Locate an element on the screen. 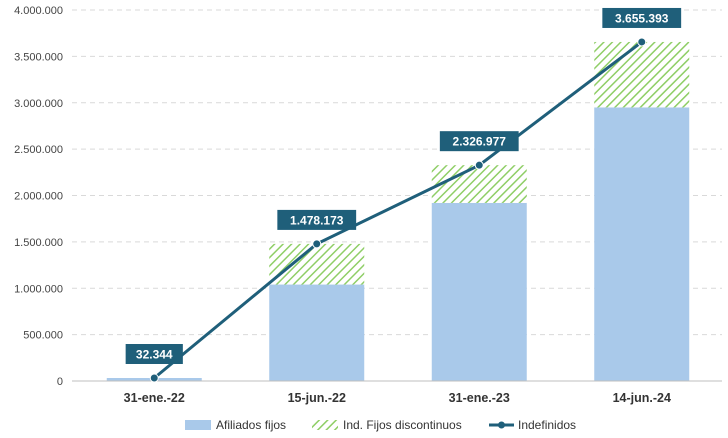 This screenshot has height=438, width=728. legend-label: Afiliados fijos is located at coordinates (251, 425).